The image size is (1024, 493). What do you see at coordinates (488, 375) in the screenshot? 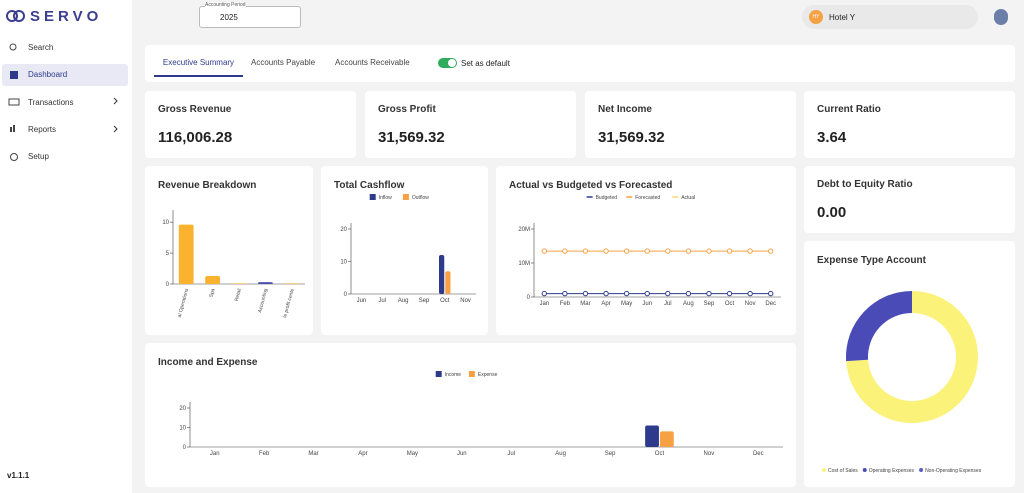
I see `legend-label: Expense` at bounding box center [488, 375].